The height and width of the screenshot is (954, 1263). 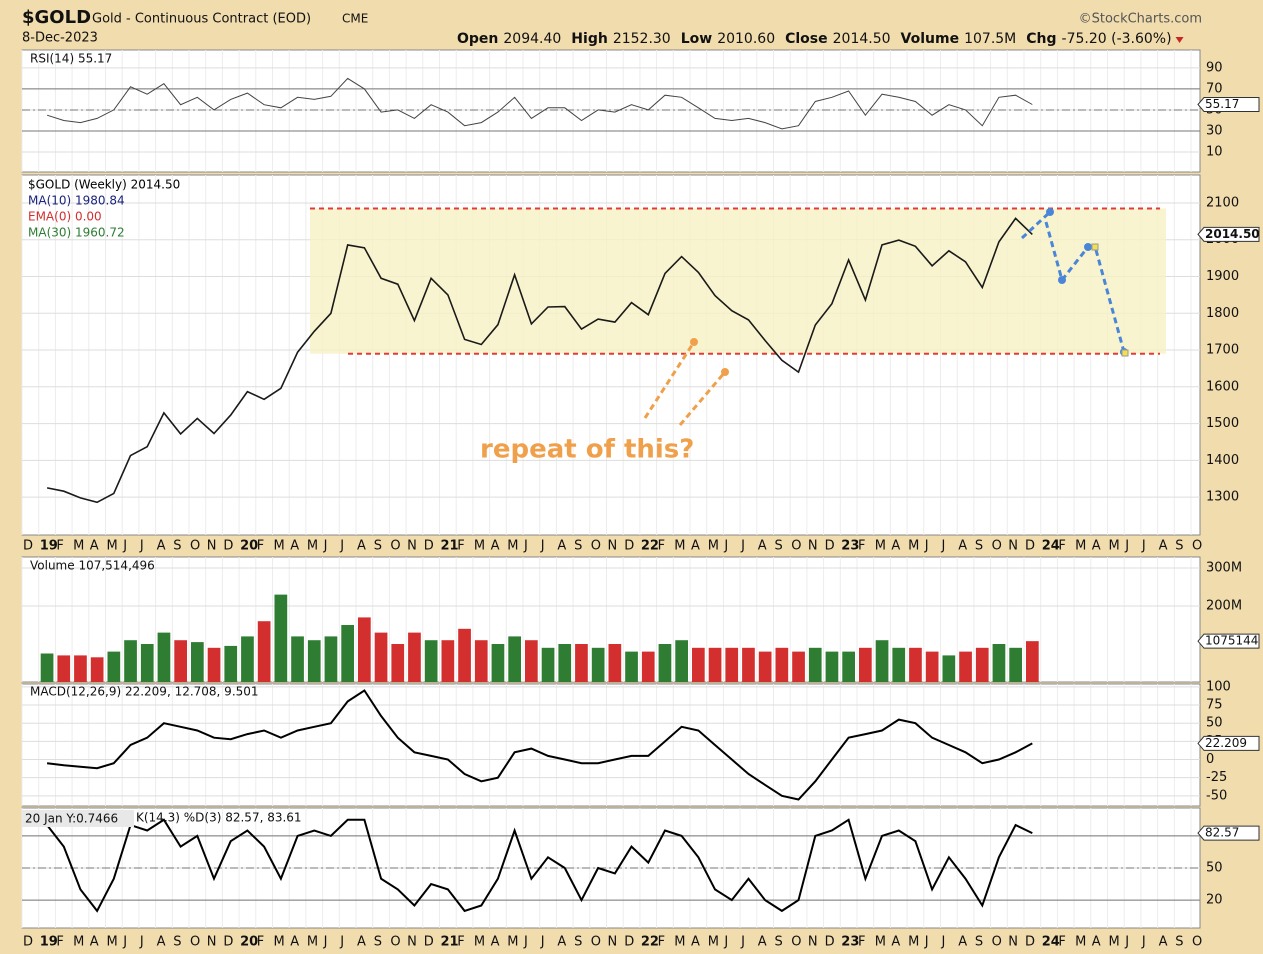 What do you see at coordinates (355, 19) in the screenshot?
I see `exchange: CME` at bounding box center [355, 19].